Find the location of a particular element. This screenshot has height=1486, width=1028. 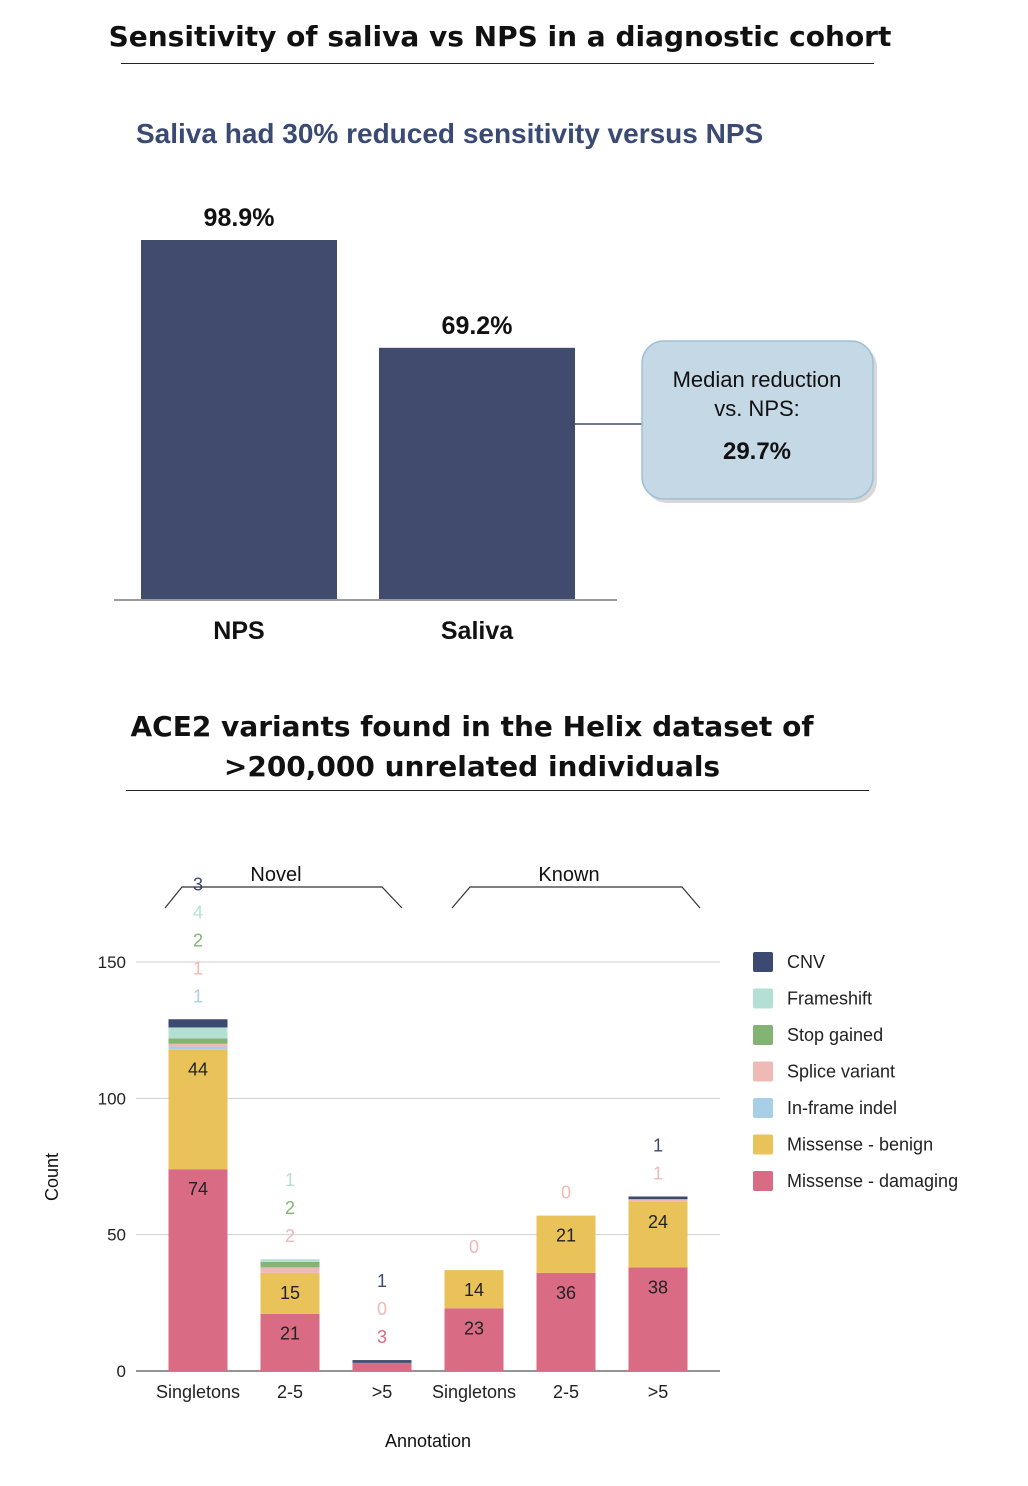

chart2-bar-segment-5-cnv is located at coordinates (658, 1198).